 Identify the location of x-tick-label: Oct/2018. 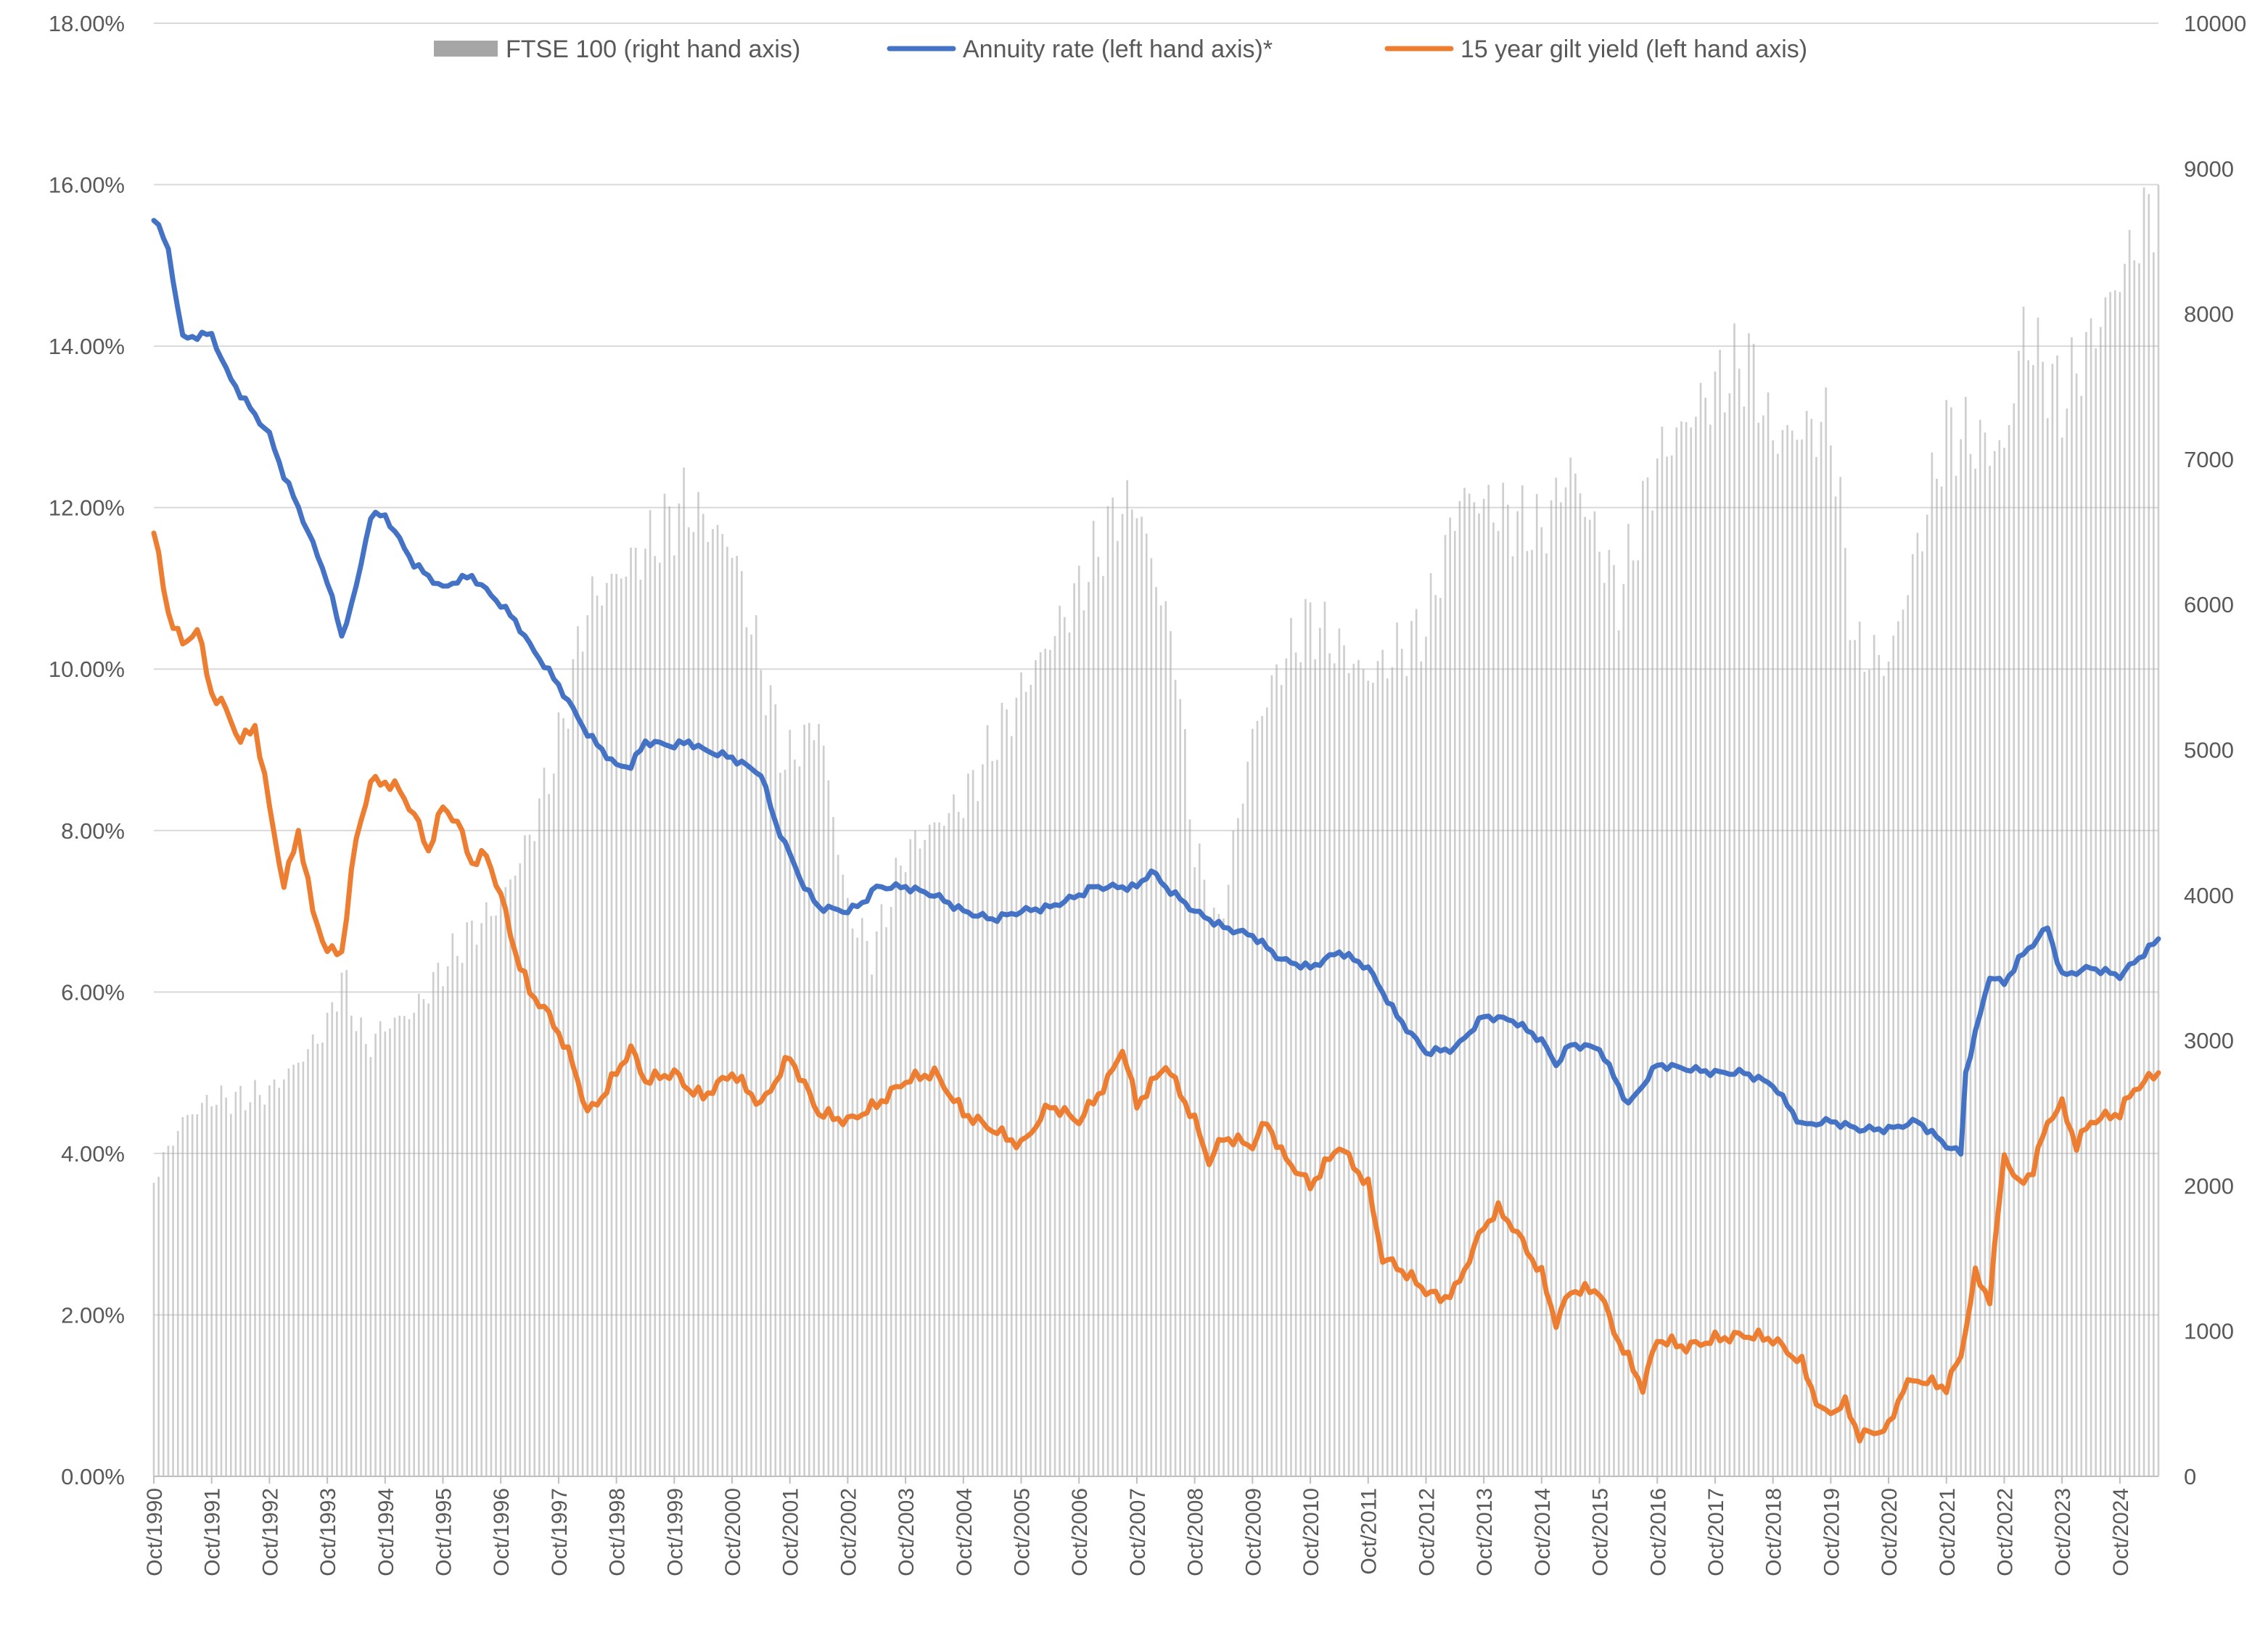
(1774, 1532).